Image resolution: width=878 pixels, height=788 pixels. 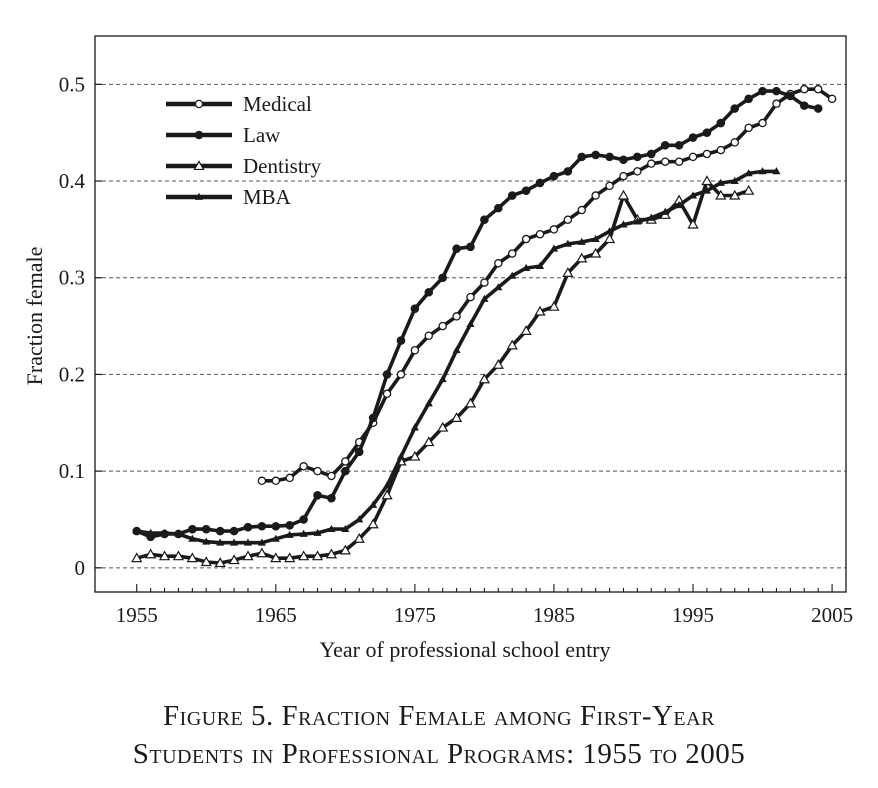 What do you see at coordinates (137, 615) in the screenshot?
I see `x-tick-label-0: 1955` at bounding box center [137, 615].